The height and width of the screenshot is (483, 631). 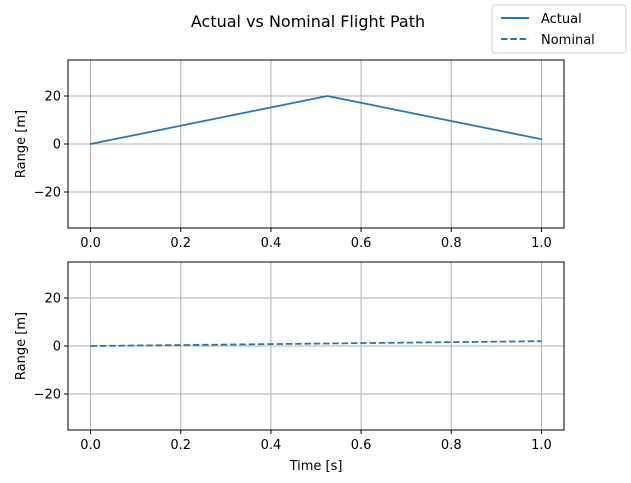 I want to click on figure-title: Actual vs Nominal Flight Path, so click(x=308, y=21).